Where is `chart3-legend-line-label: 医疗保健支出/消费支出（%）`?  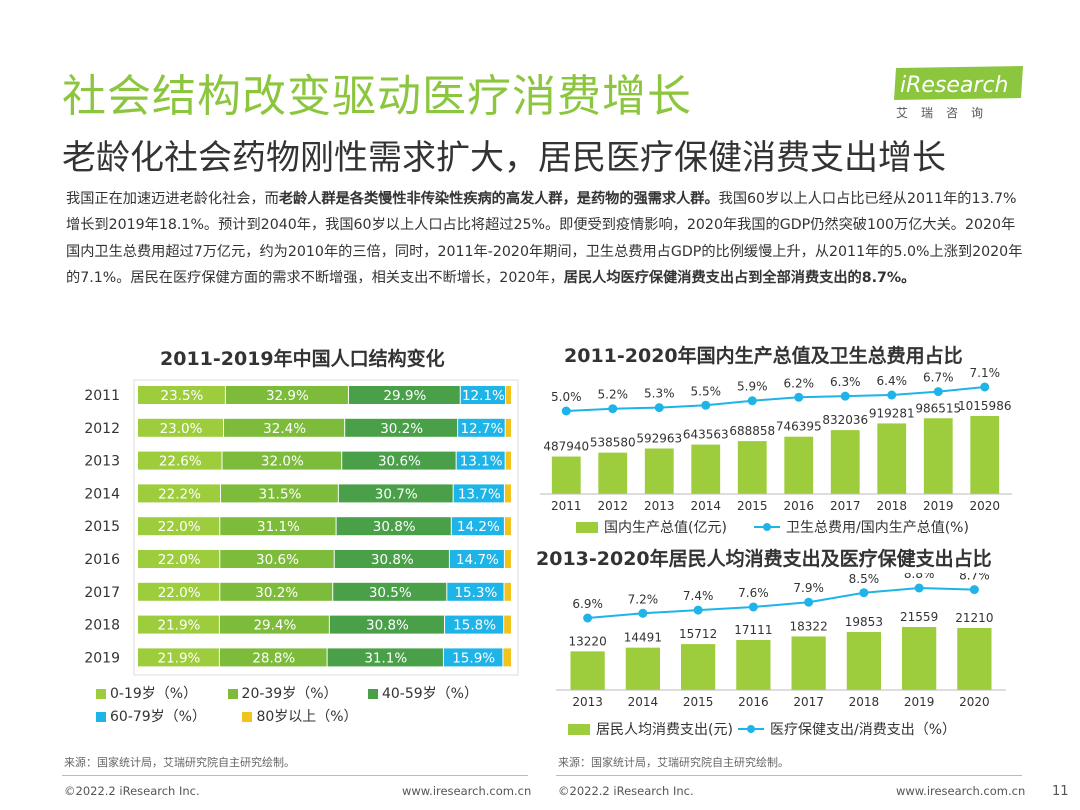 chart3-legend-line-label: 医疗保健支出/消费支出（%） is located at coordinates (863, 730).